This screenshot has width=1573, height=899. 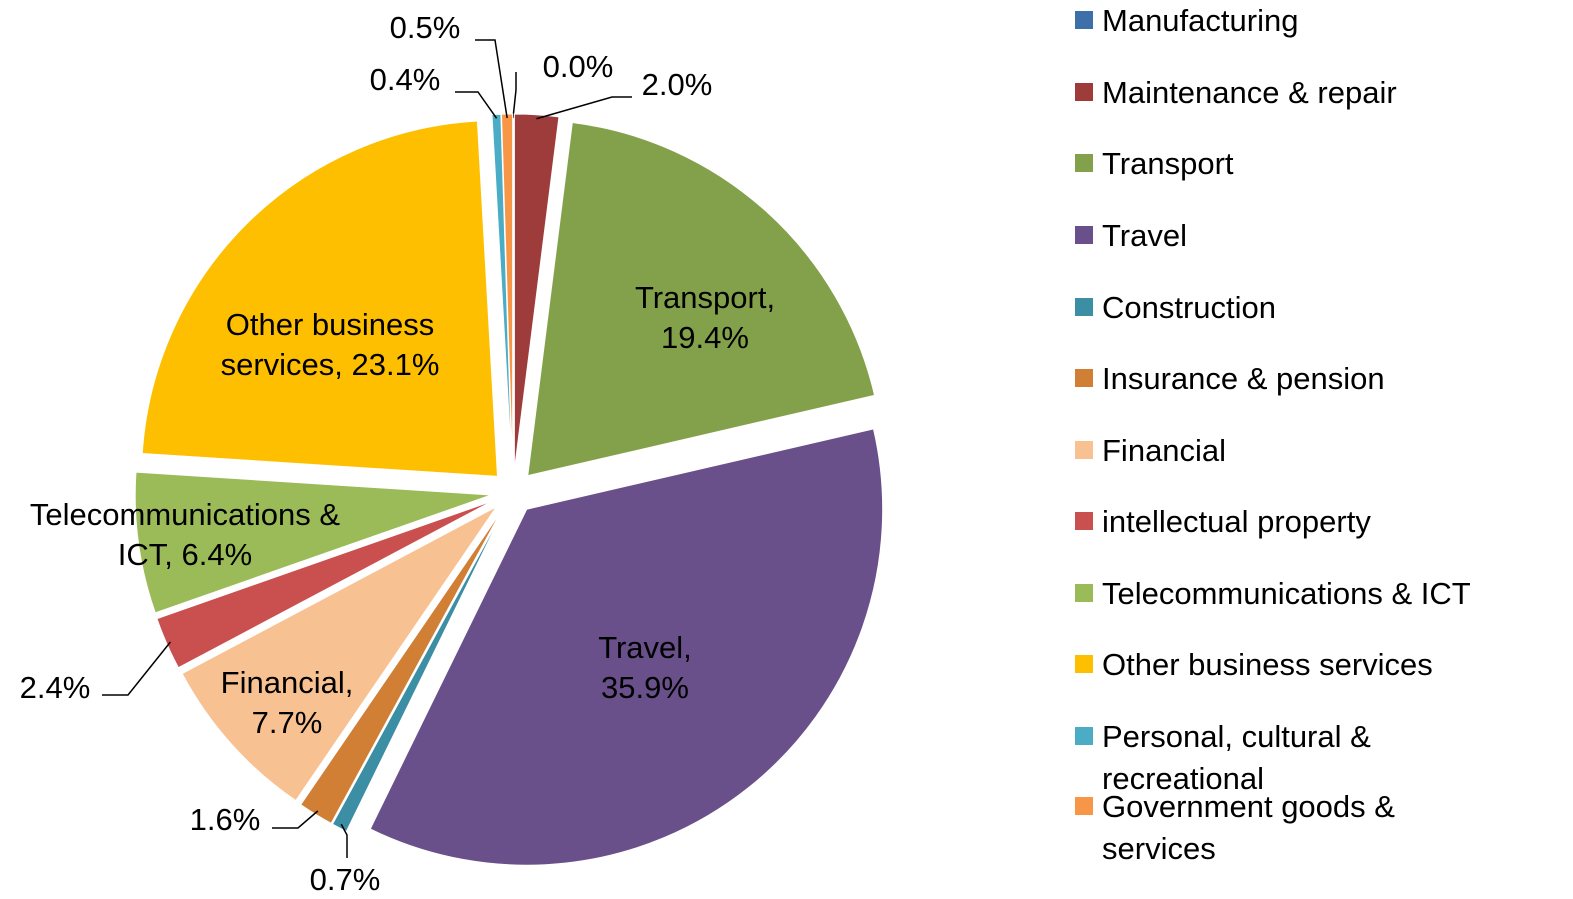 I want to click on legend-label: Financial, so click(x=1164, y=450).